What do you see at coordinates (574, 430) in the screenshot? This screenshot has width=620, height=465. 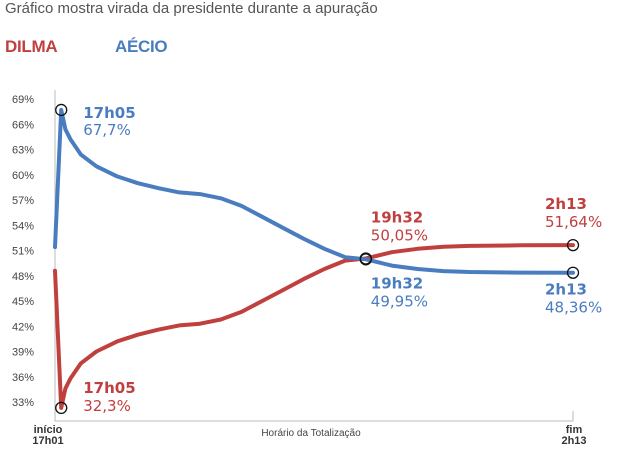 I see `x-end-label-line1: fim` at bounding box center [574, 430].